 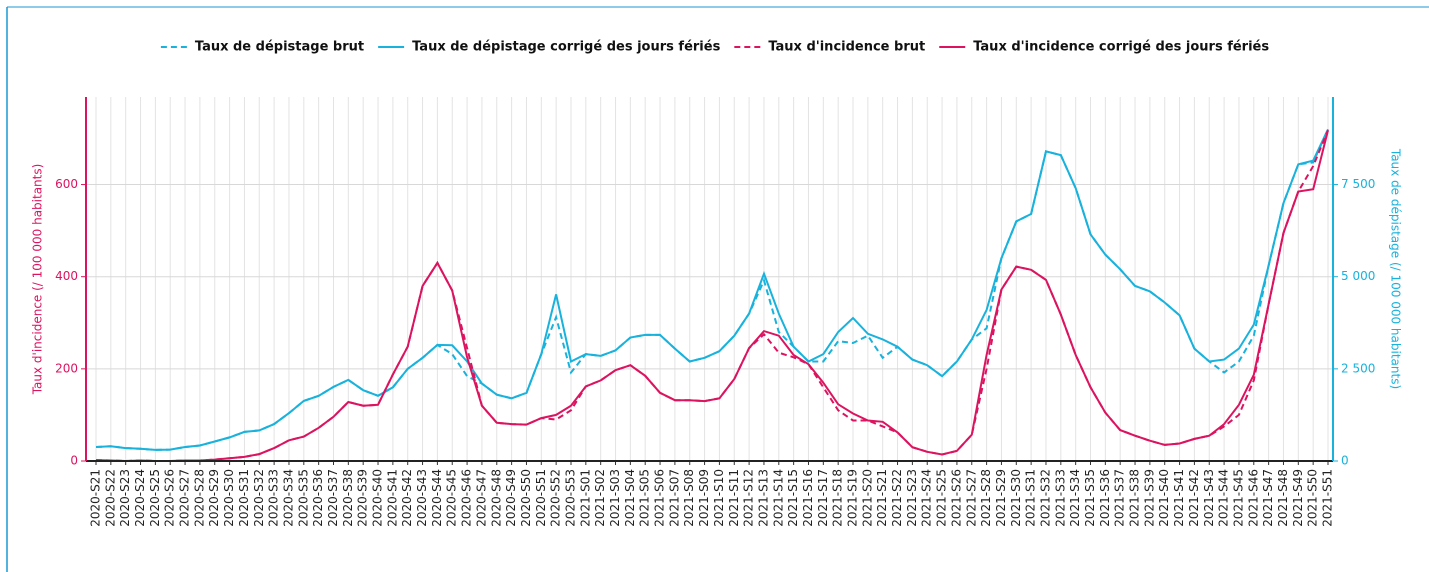 What do you see at coordinates (333, 498) in the screenshot?
I see `x-tick-label: 2020-S37` at bounding box center [333, 498].